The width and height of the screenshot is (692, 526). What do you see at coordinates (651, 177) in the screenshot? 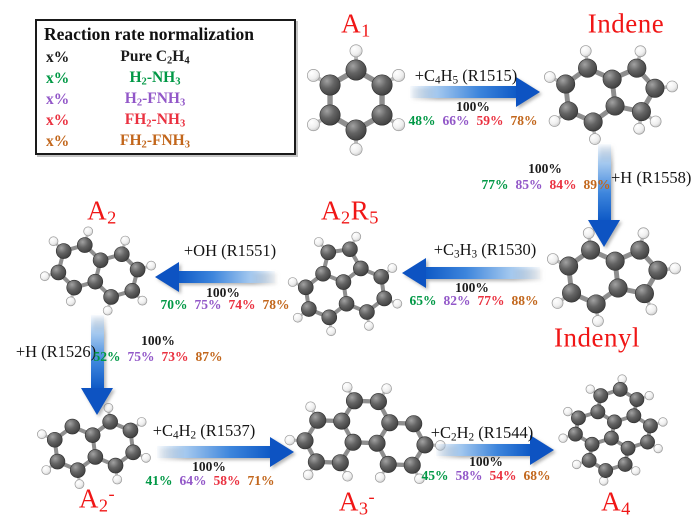
I see `reaction-label-r1558: +H (R1558)` at bounding box center [651, 177].